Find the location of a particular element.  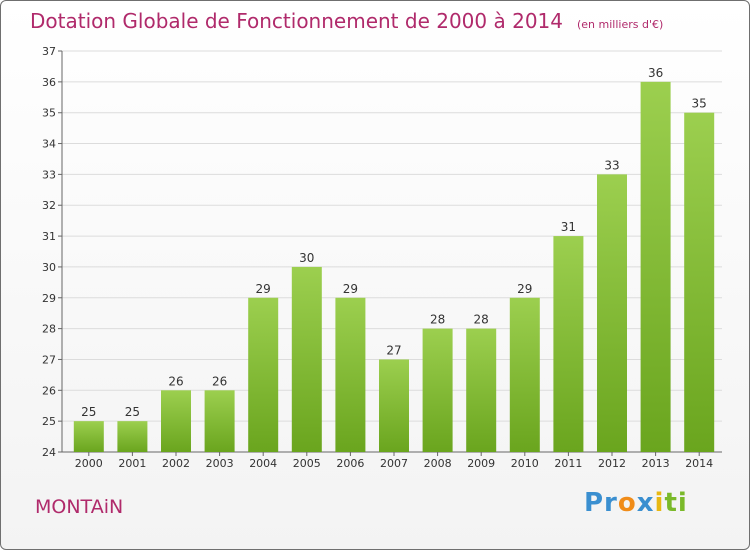

data-label: 33 is located at coordinates (611, 165).